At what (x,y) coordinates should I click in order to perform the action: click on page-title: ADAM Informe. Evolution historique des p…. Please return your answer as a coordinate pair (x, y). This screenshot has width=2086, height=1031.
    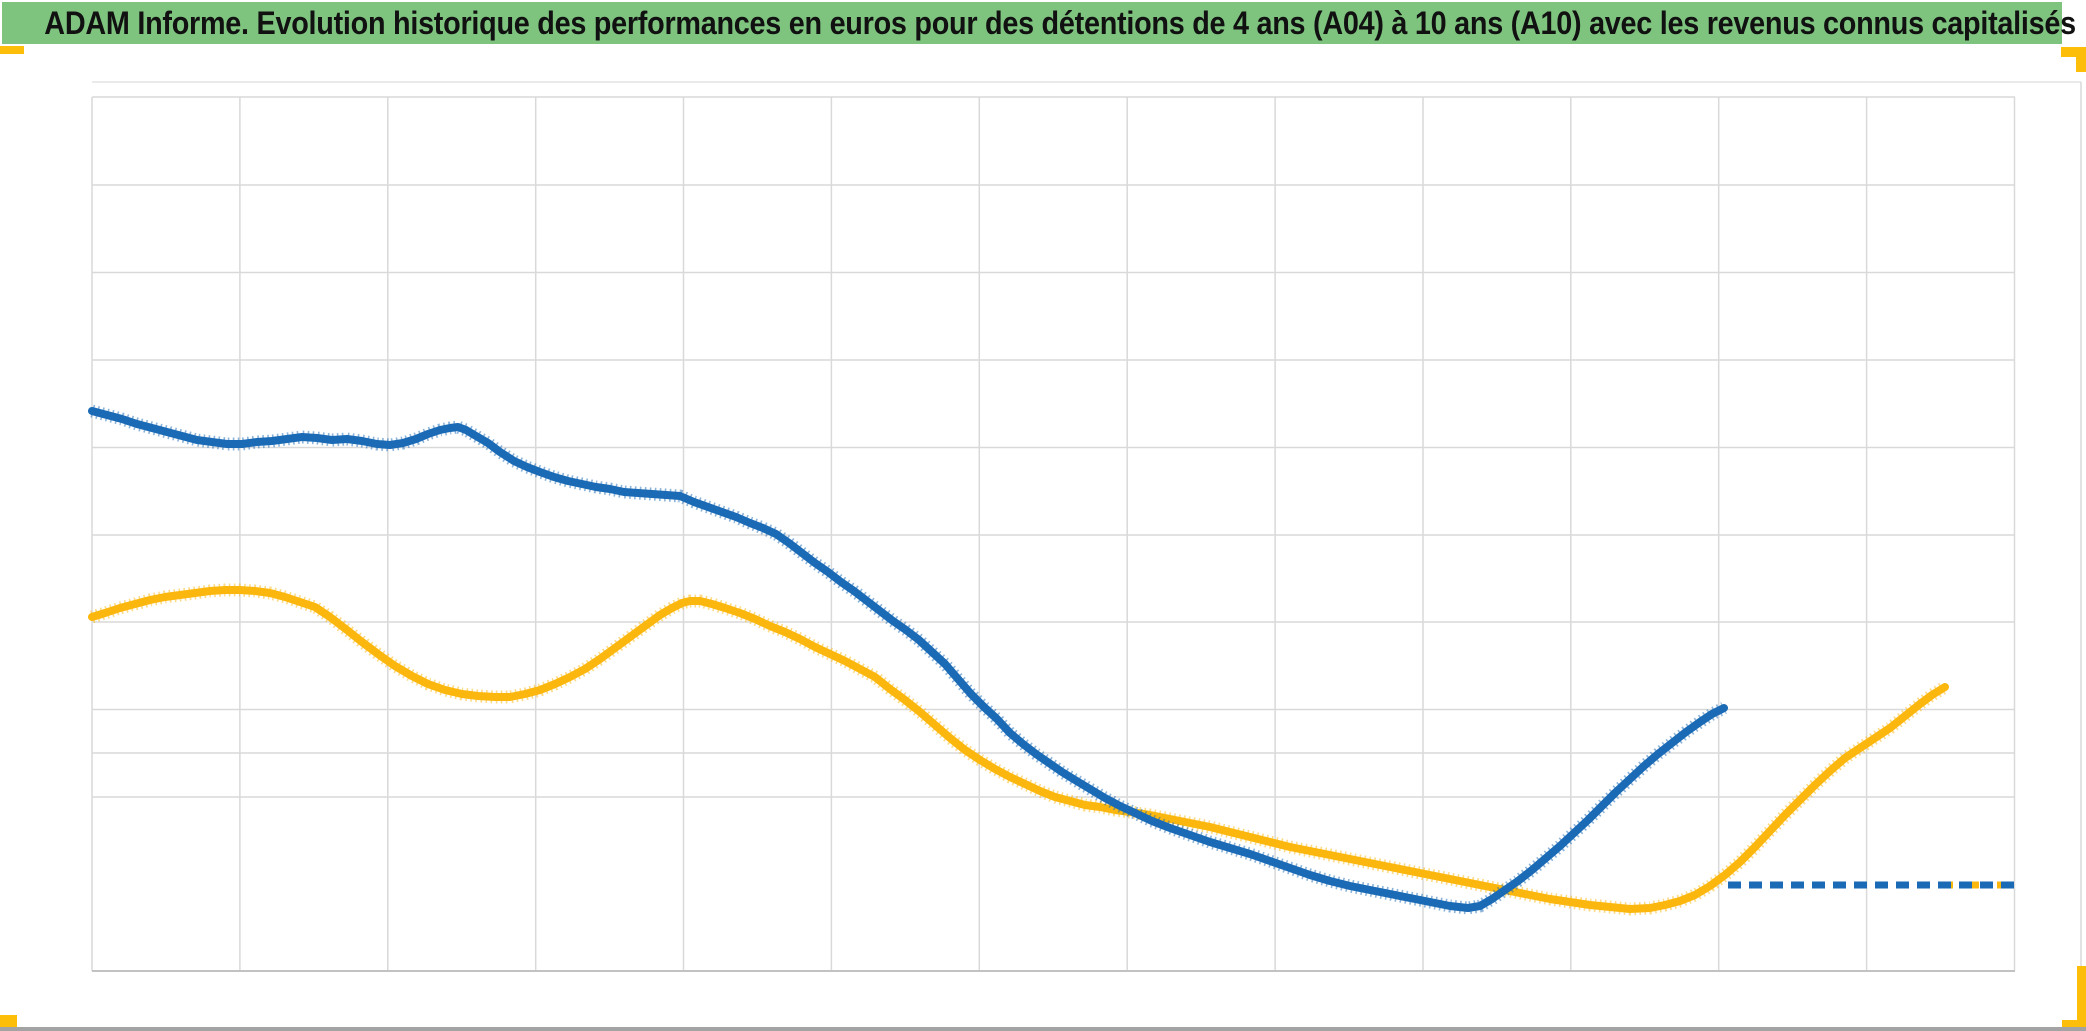
    Looking at the image, I should click on (1060, 22).